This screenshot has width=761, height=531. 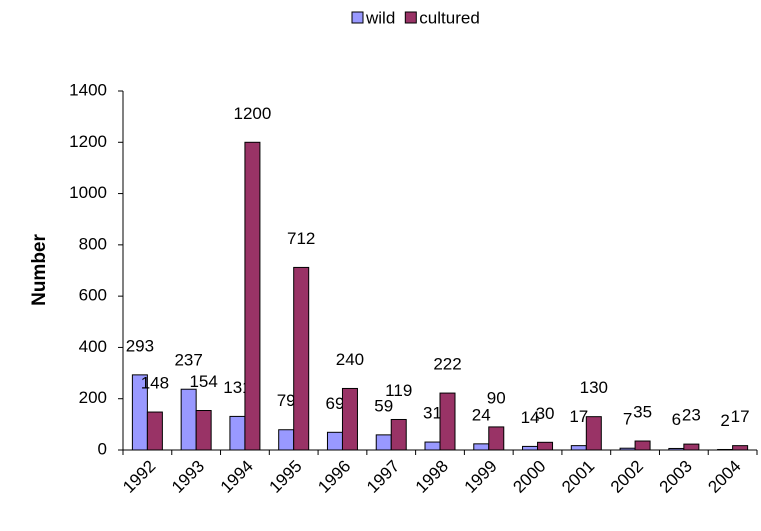 What do you see at coordinates (188, 477) in the screenshot?
I see `x-tick-label: 1993` at bounding box center [188, 477].